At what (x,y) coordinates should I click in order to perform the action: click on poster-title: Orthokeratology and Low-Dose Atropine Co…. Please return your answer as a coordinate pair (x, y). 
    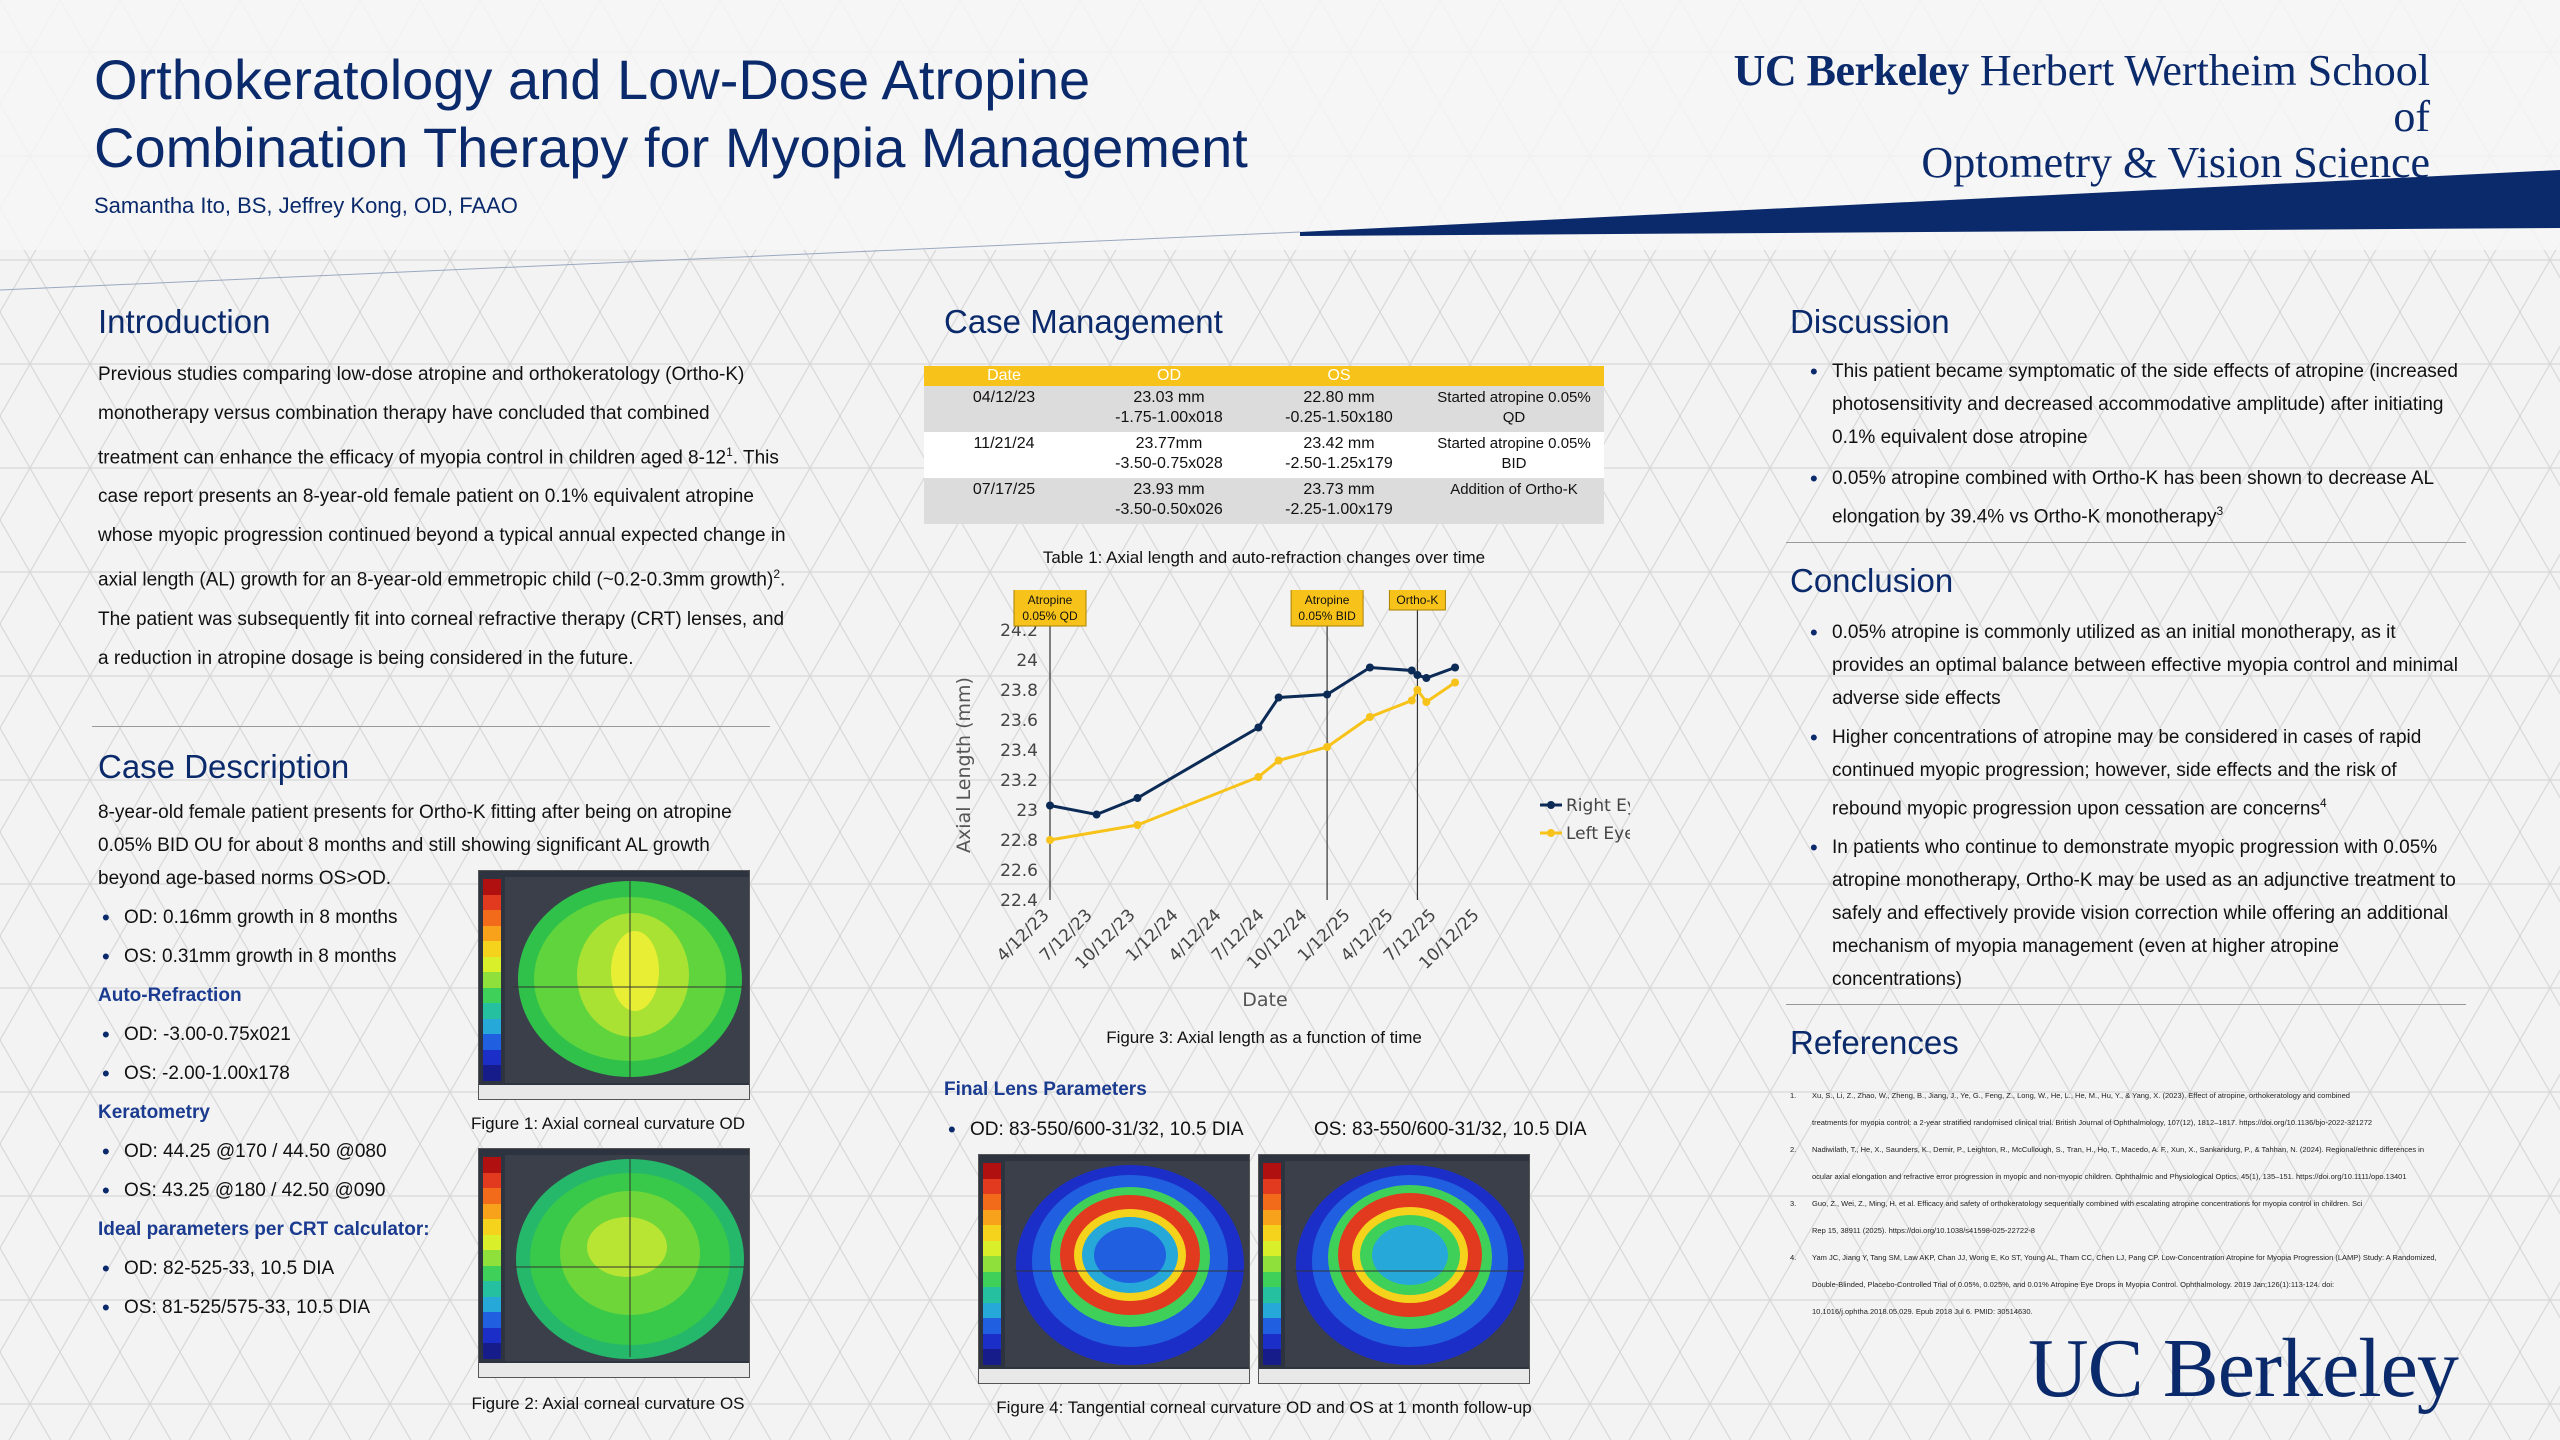
    Looking at the image, I should click on (794, 114).